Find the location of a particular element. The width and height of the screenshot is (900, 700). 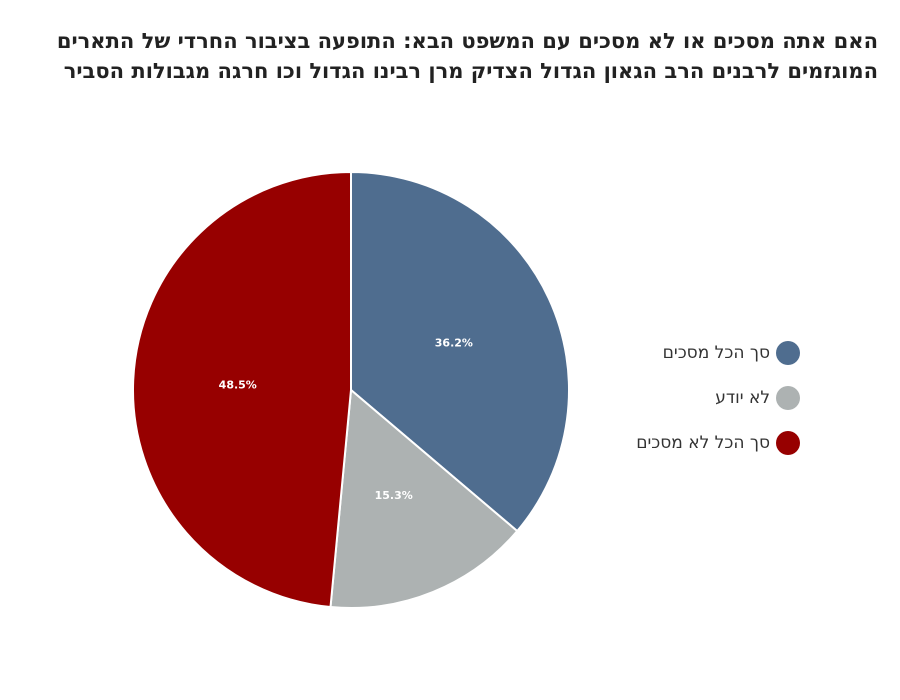

legend-label-agree: סך הכל מסכים is located at coordinates (716, 352).